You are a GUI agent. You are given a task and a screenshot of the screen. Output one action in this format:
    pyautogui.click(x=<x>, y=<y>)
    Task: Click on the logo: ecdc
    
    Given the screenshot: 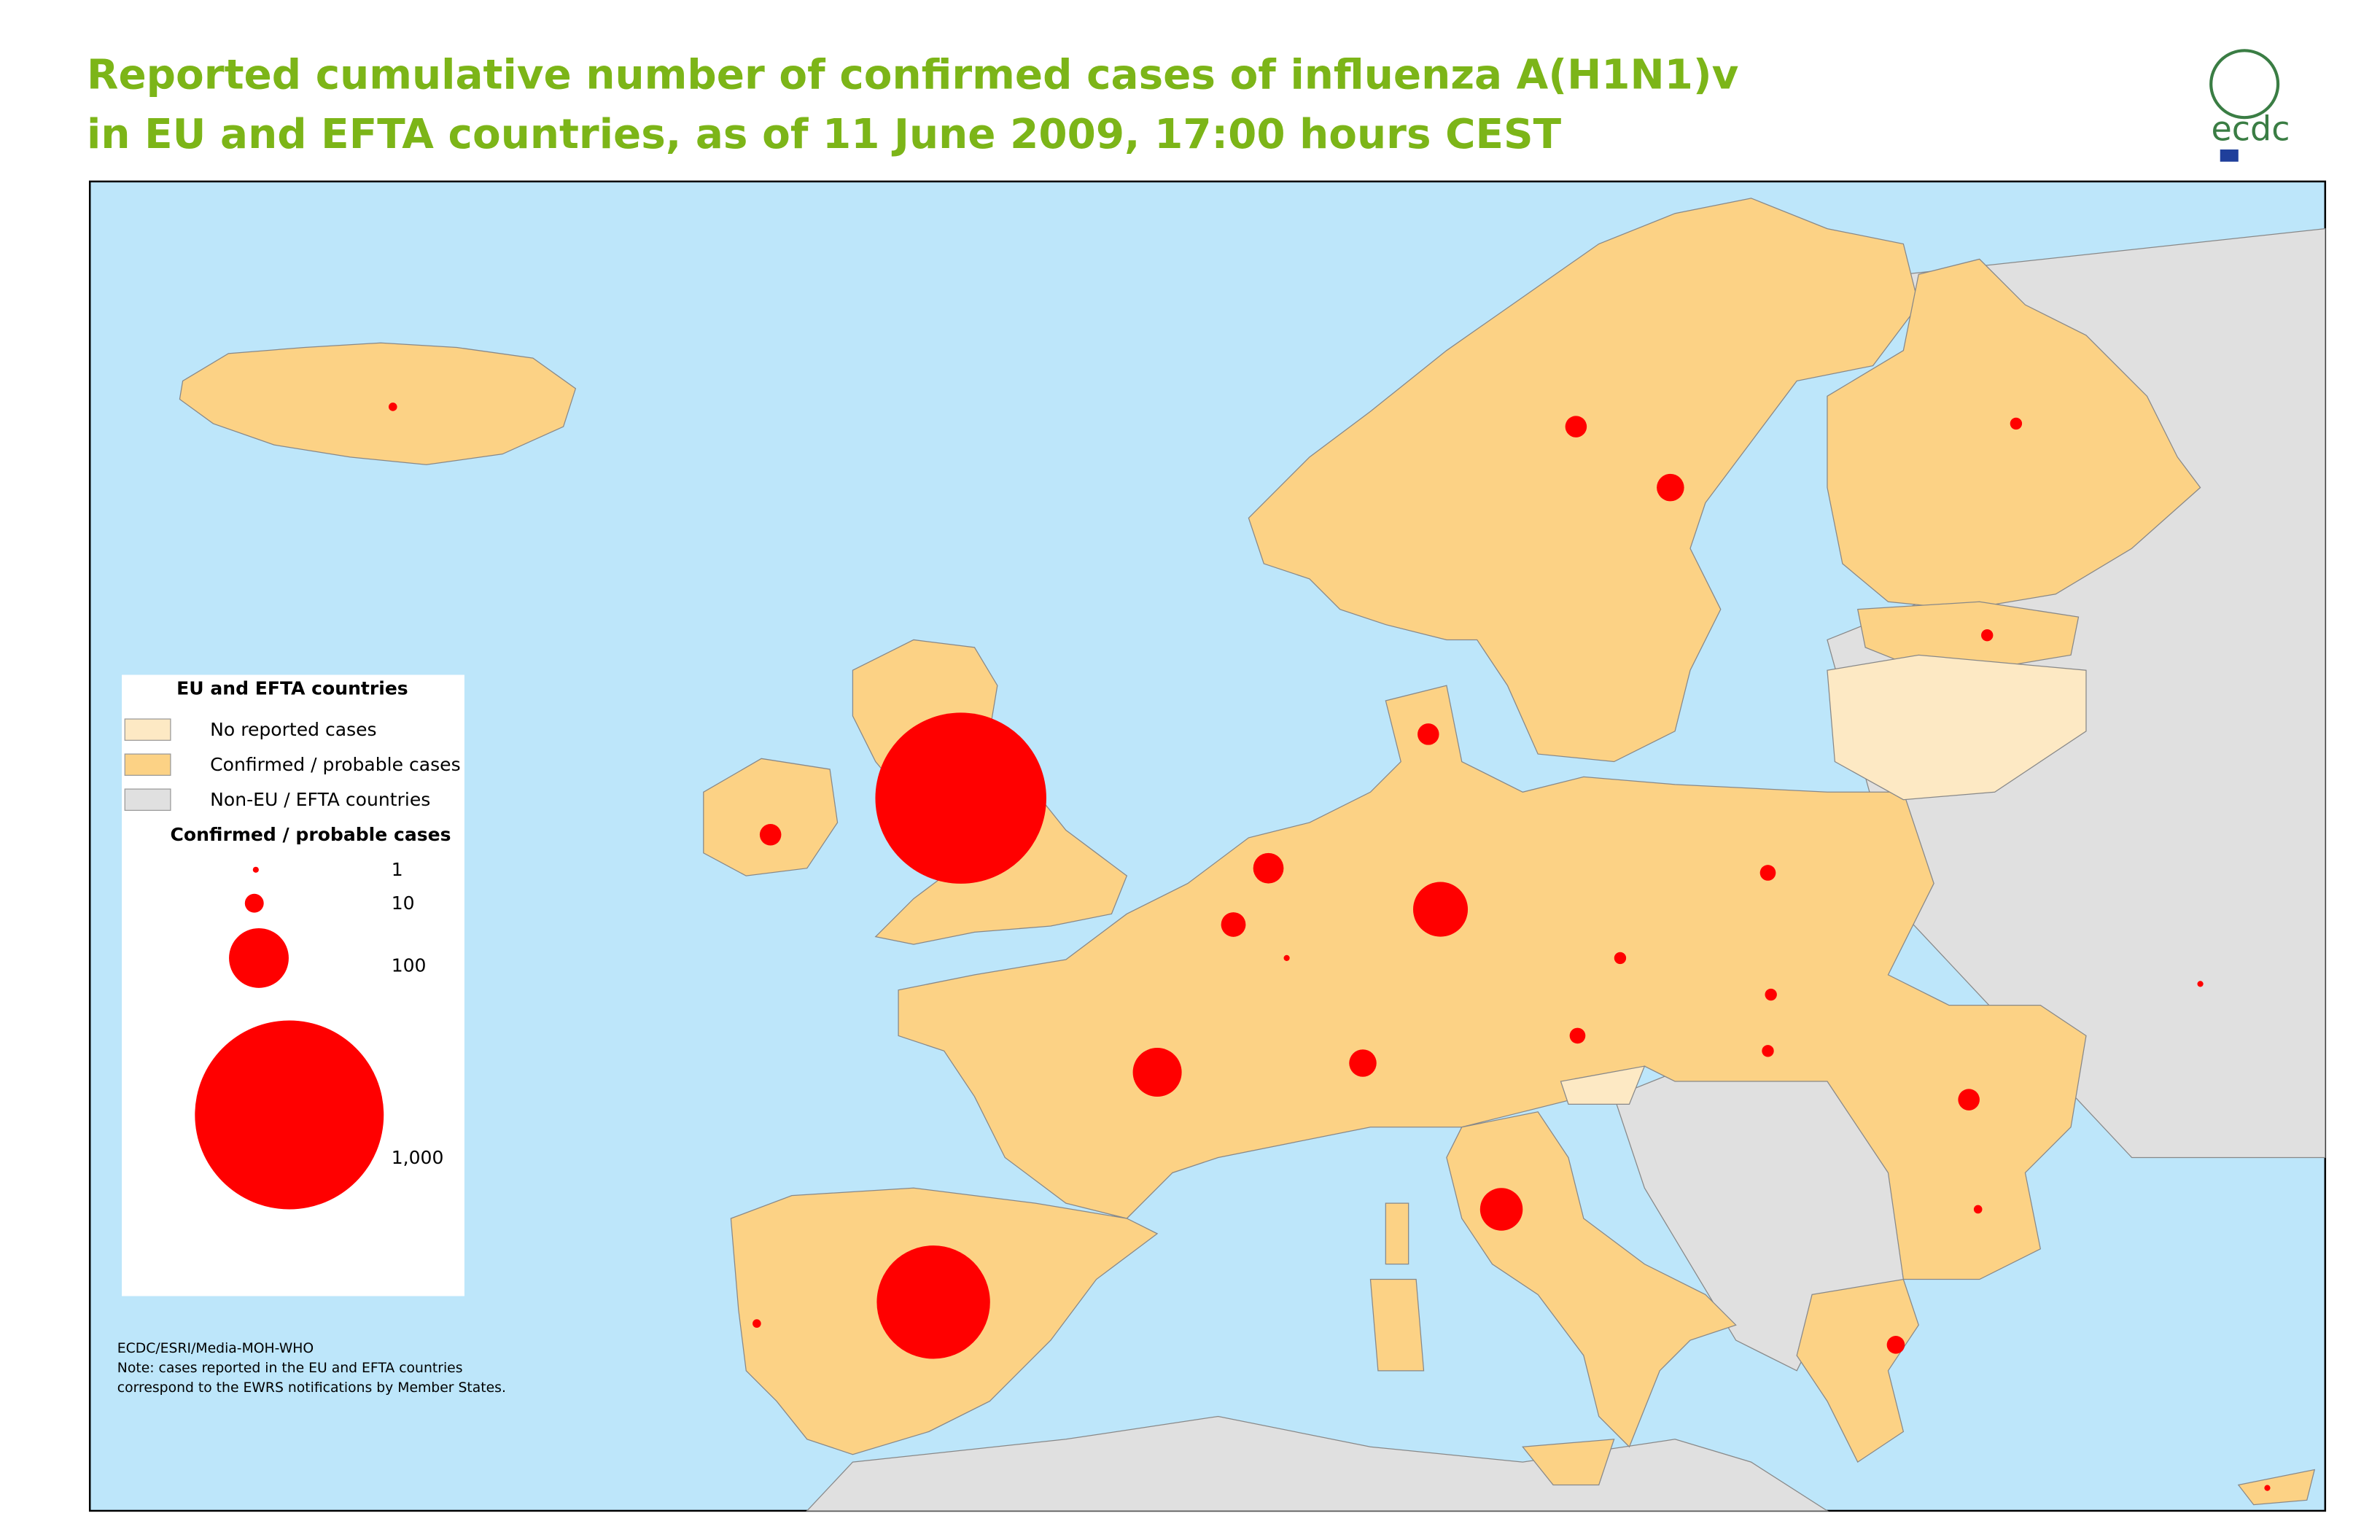 What is the action you would take?
    pyautogui.click(x=2249, y=105)
    